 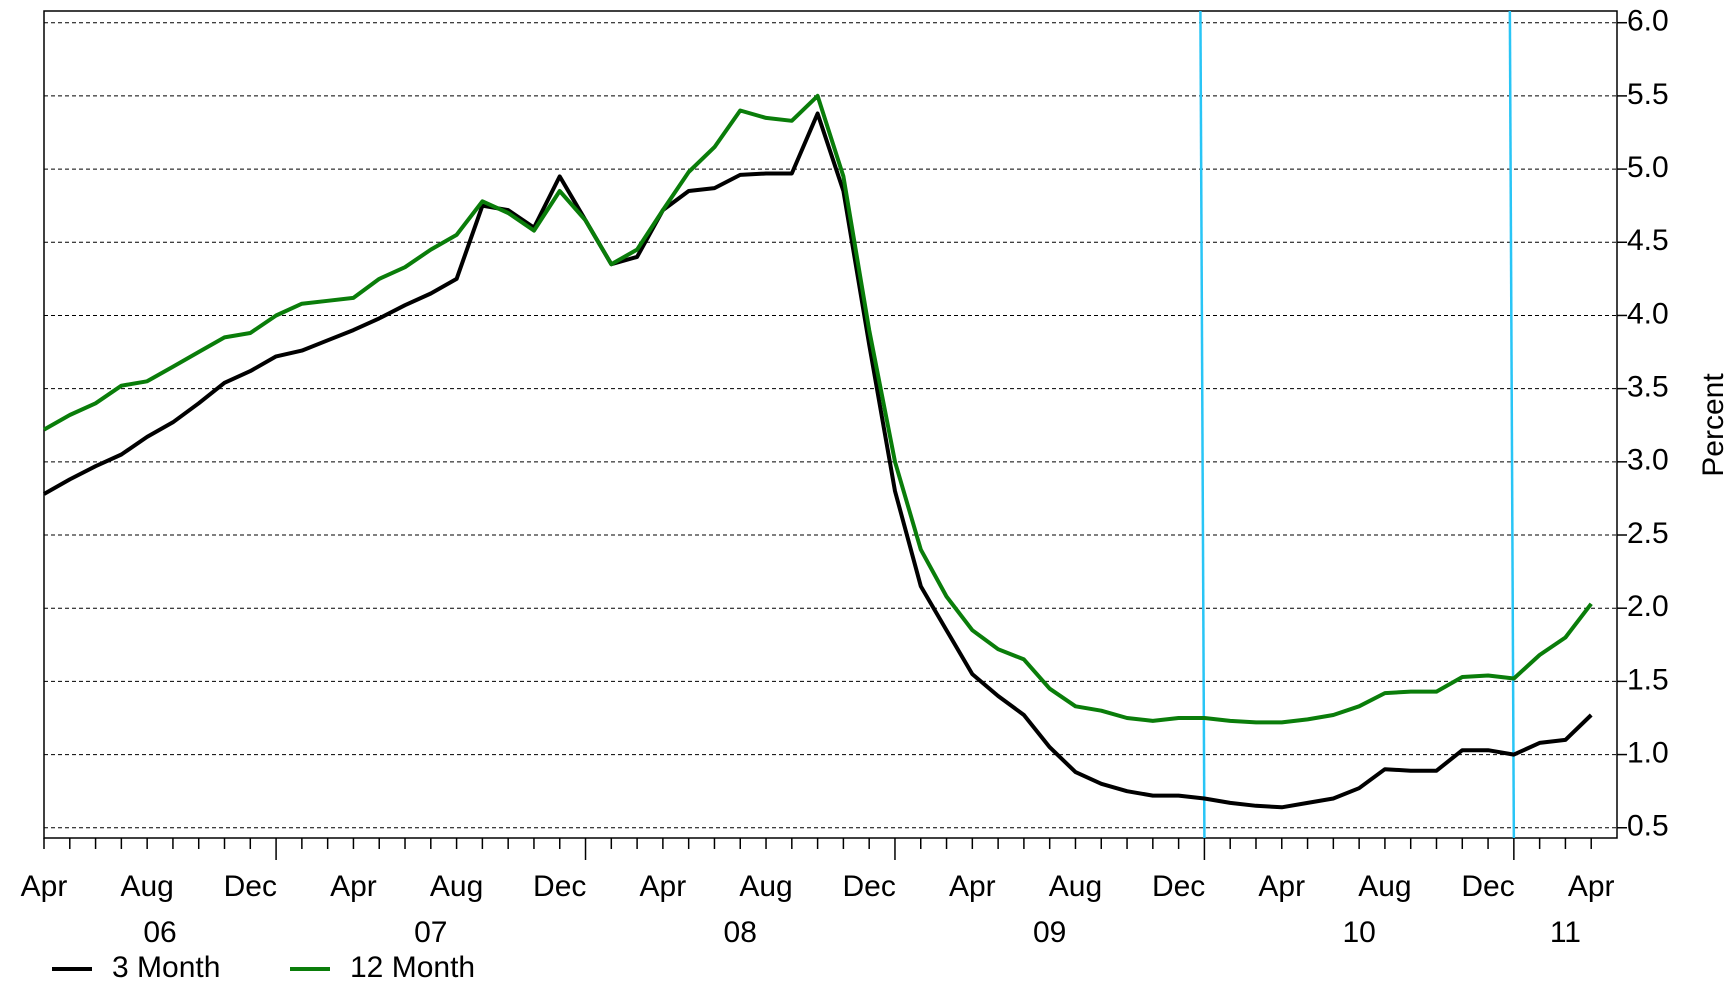 I want to click on year-label: 06, so click(x=159, y=932).